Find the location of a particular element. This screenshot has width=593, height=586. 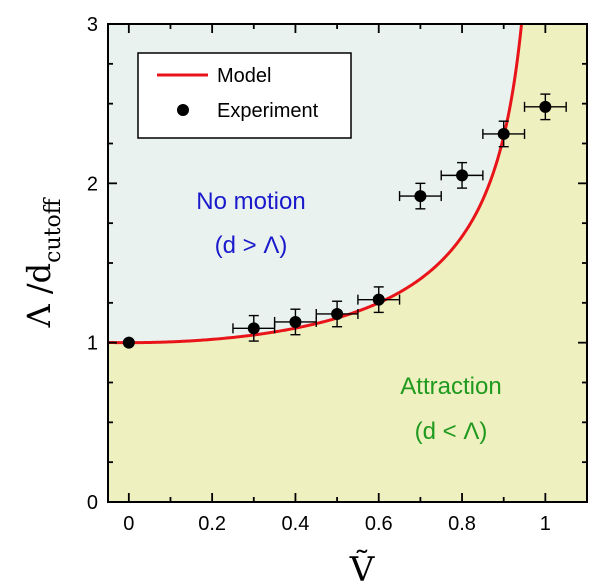

legend-experiment-label: Experiment is located at coordinates (268, 111).